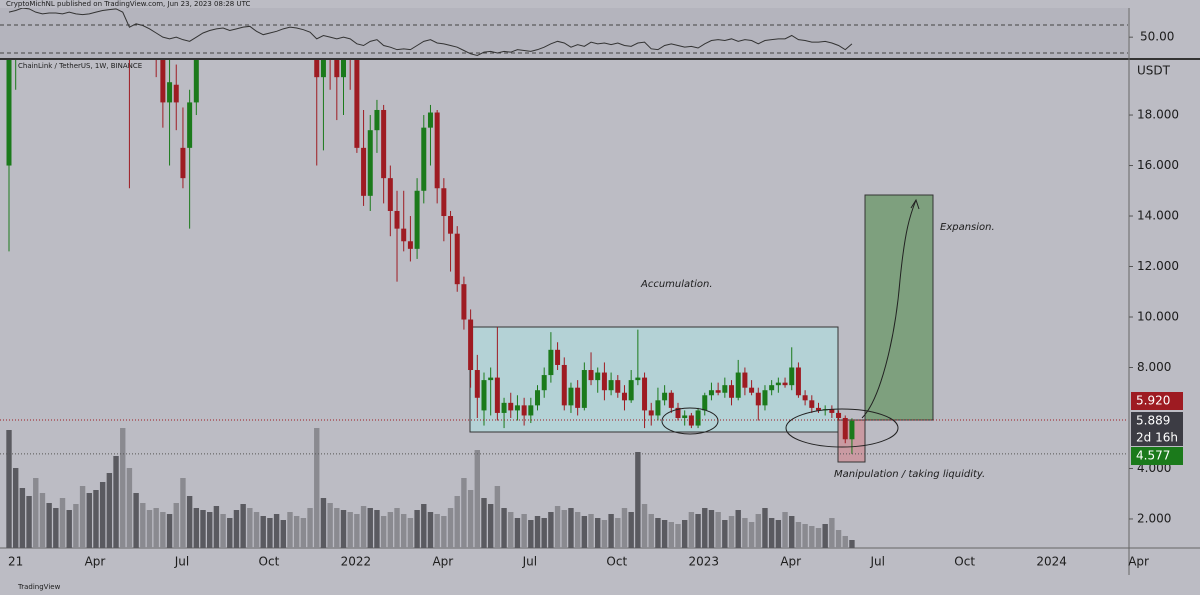 Image resolution: width=1200 pixels, height=595 pixels. I want to click on x-tick-label: 2024, so click(1051, 562).